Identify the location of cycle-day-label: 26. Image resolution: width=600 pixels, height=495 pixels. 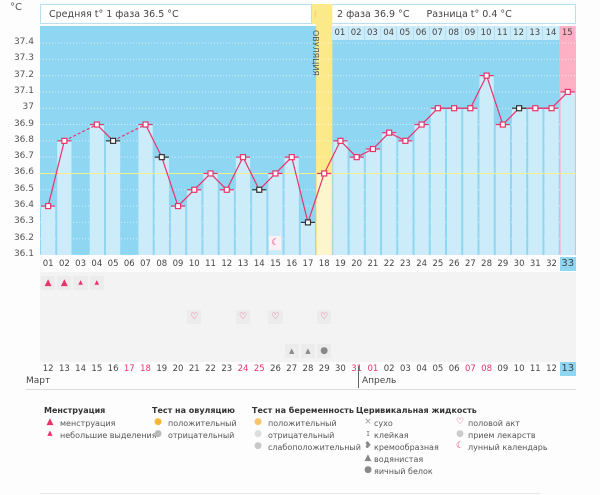
(454, 264).